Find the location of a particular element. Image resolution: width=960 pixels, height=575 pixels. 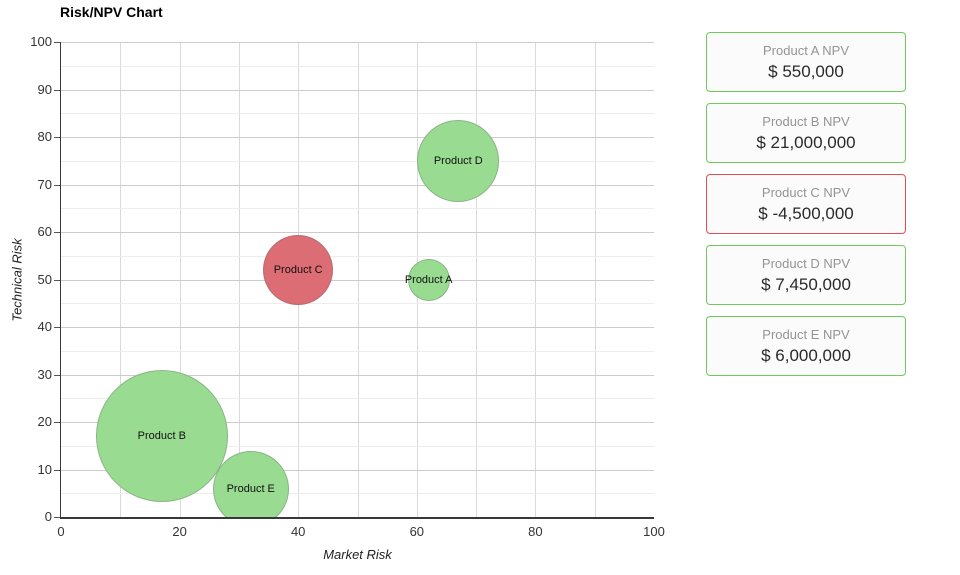

npv-card-value: $ 6,000,000 is located at coordinates (806, 355).